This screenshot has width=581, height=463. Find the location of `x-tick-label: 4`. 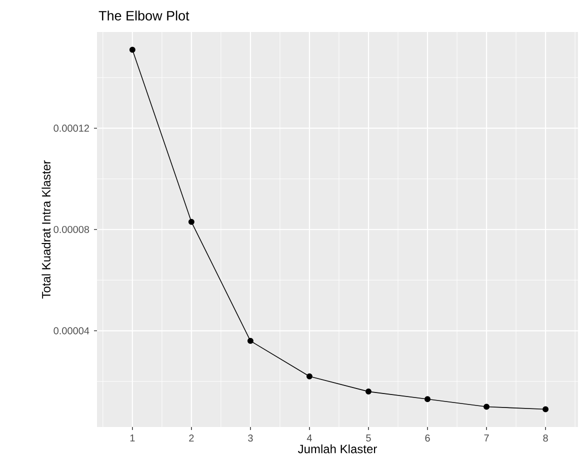

x-tick-label: 4 is located at coordinates (309, 438).